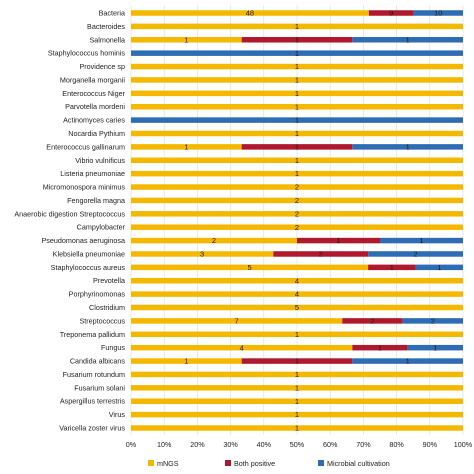 This screenshot has height=474, width=474. What do you see at coordinates (87, 53) in the screenshot?
I see `category-label: Staphylococcus hominis` at bounding box center [87, 53].